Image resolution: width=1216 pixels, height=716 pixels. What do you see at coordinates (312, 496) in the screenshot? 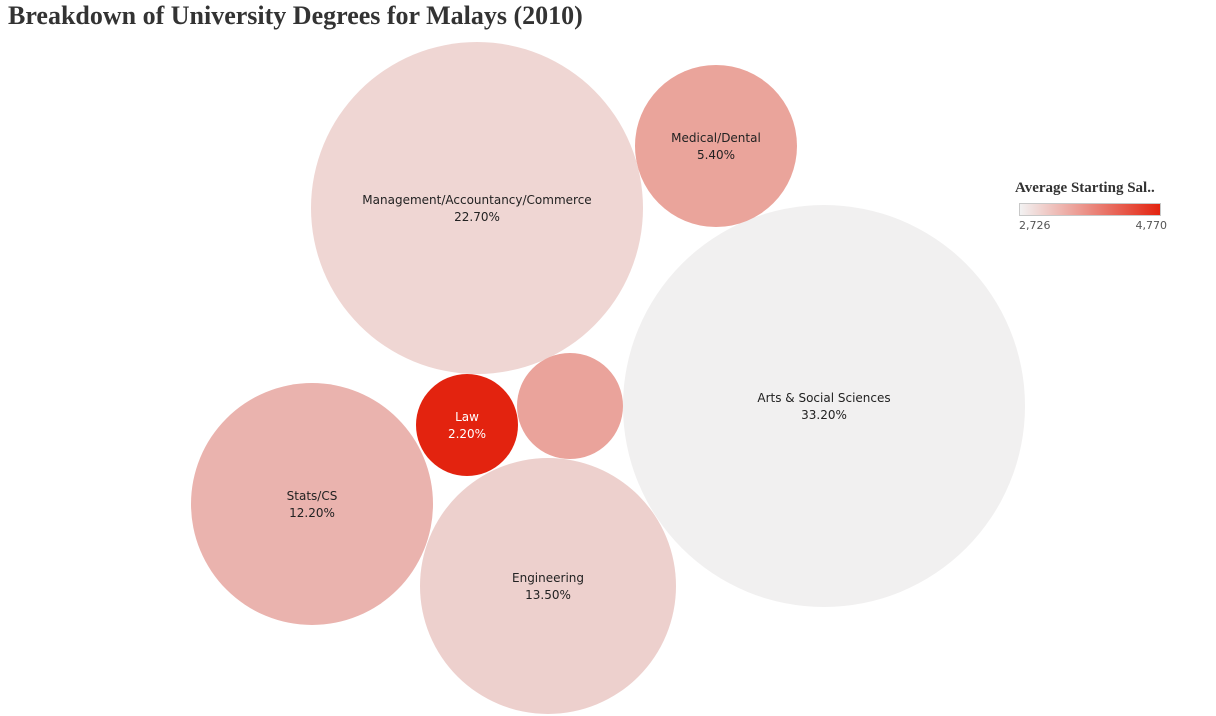
I see `bubble-name-label: Stats/CS` at bounding box center [312, 496].